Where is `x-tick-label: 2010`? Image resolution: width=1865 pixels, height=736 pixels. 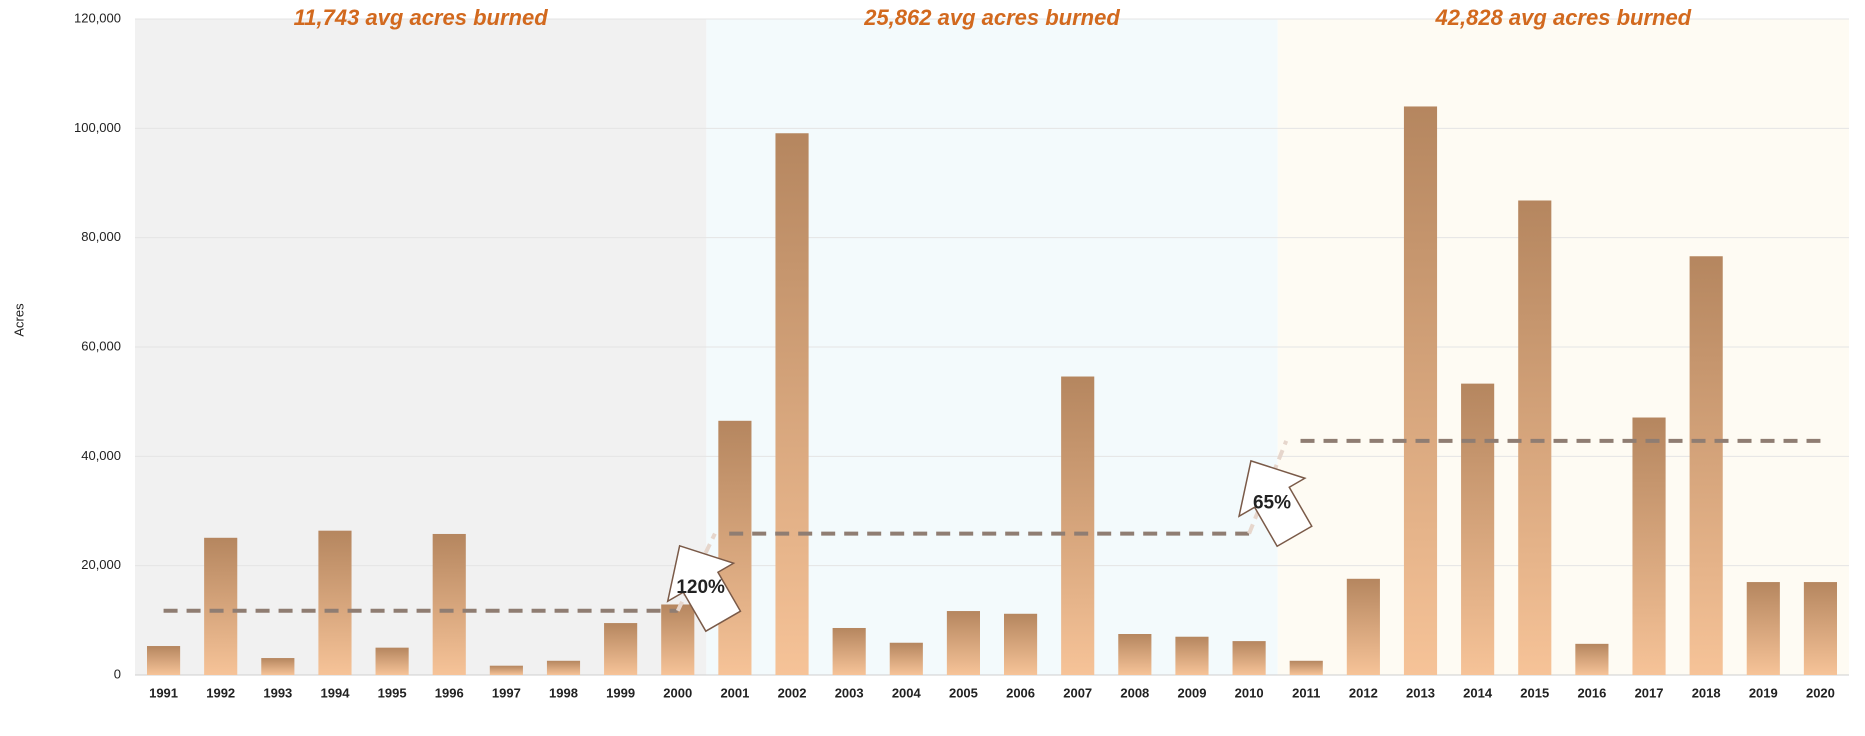
x-tick-label: 2010 is located at coordinates (1249, 692).